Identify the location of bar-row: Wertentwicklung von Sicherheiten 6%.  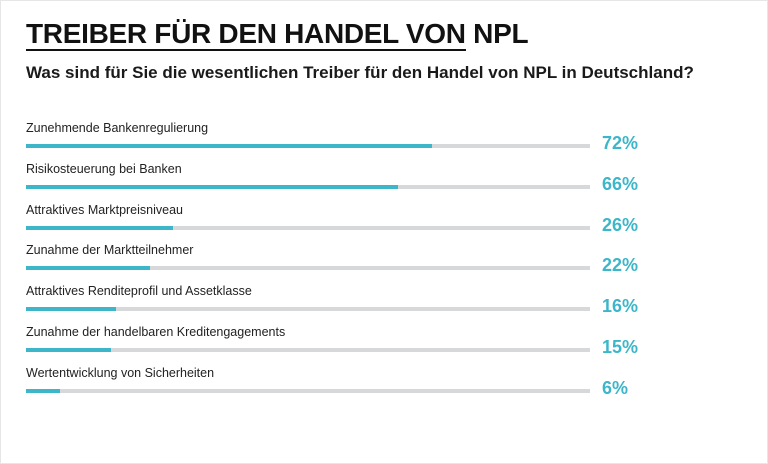
(384, 385).